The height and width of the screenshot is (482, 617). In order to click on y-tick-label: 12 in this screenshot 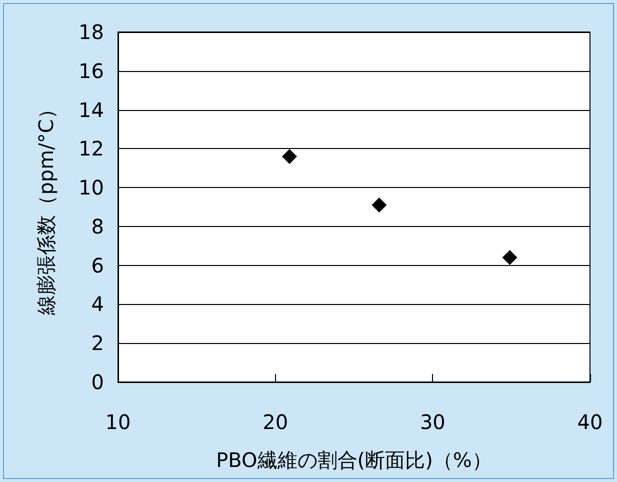, I will do `click(91, 148)`.